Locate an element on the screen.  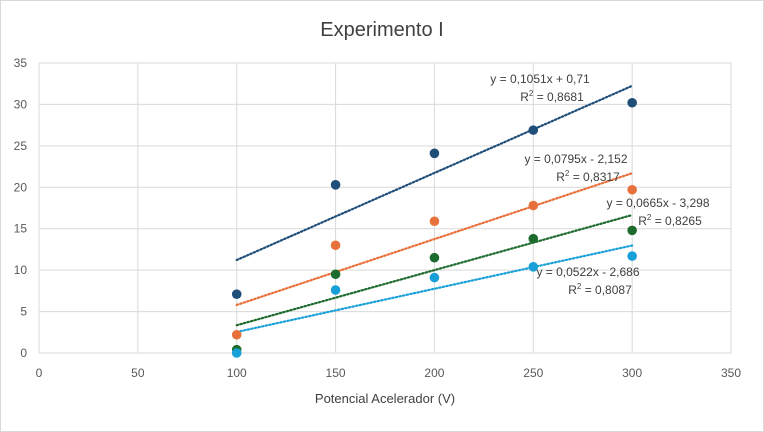
x-axis: 0 50 100 150 200 250 300 350 is located at coordinates (389, 373).